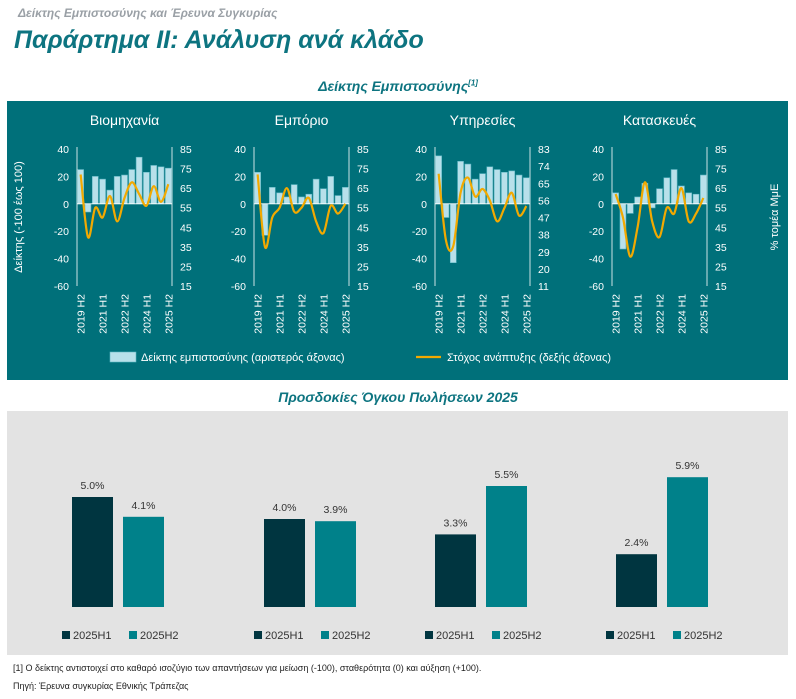  Describe the element at coordinates (243, 358) in the screenshot. I see `legend-bar-label: Δείκτης εμπιστοσύνης (αριστερός άξονας)` at that location.